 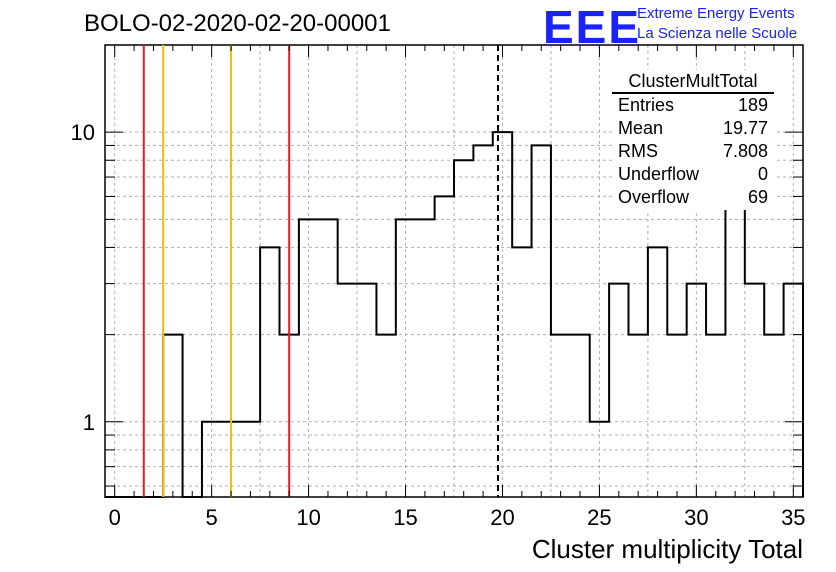 I want to click on stat-row-entries: Entries 189, so click(x=693, y=105).